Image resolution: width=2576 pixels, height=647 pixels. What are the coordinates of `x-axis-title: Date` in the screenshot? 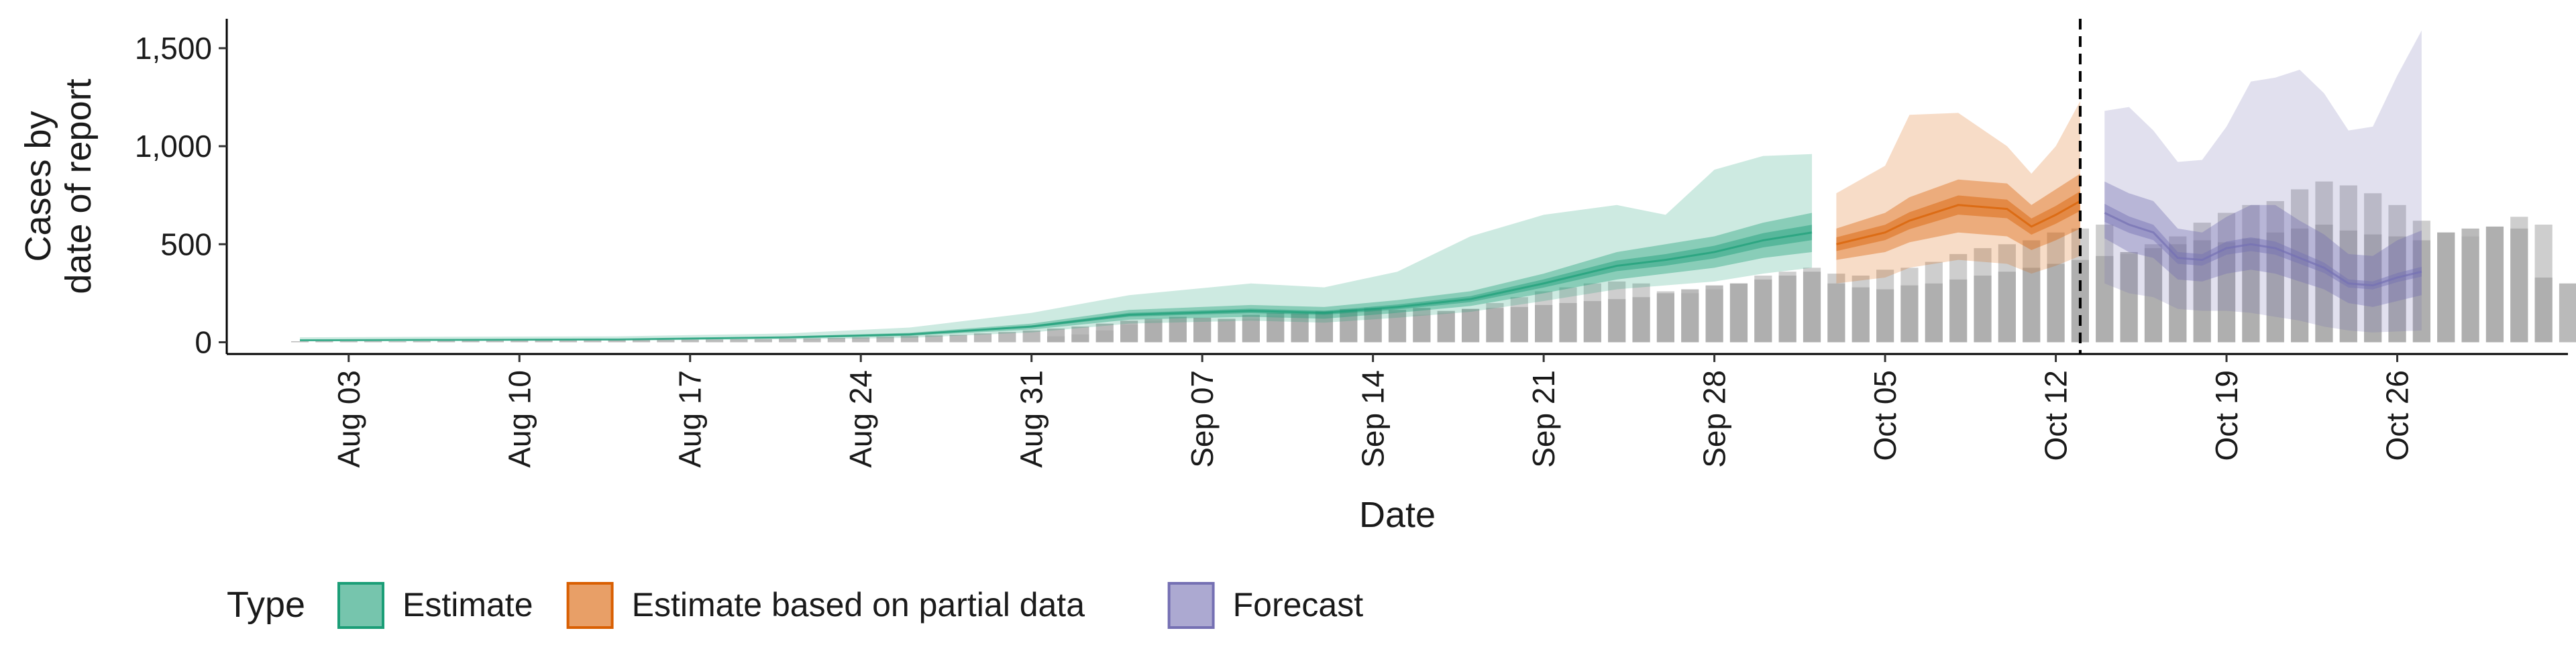 It's located at (1397, 515).